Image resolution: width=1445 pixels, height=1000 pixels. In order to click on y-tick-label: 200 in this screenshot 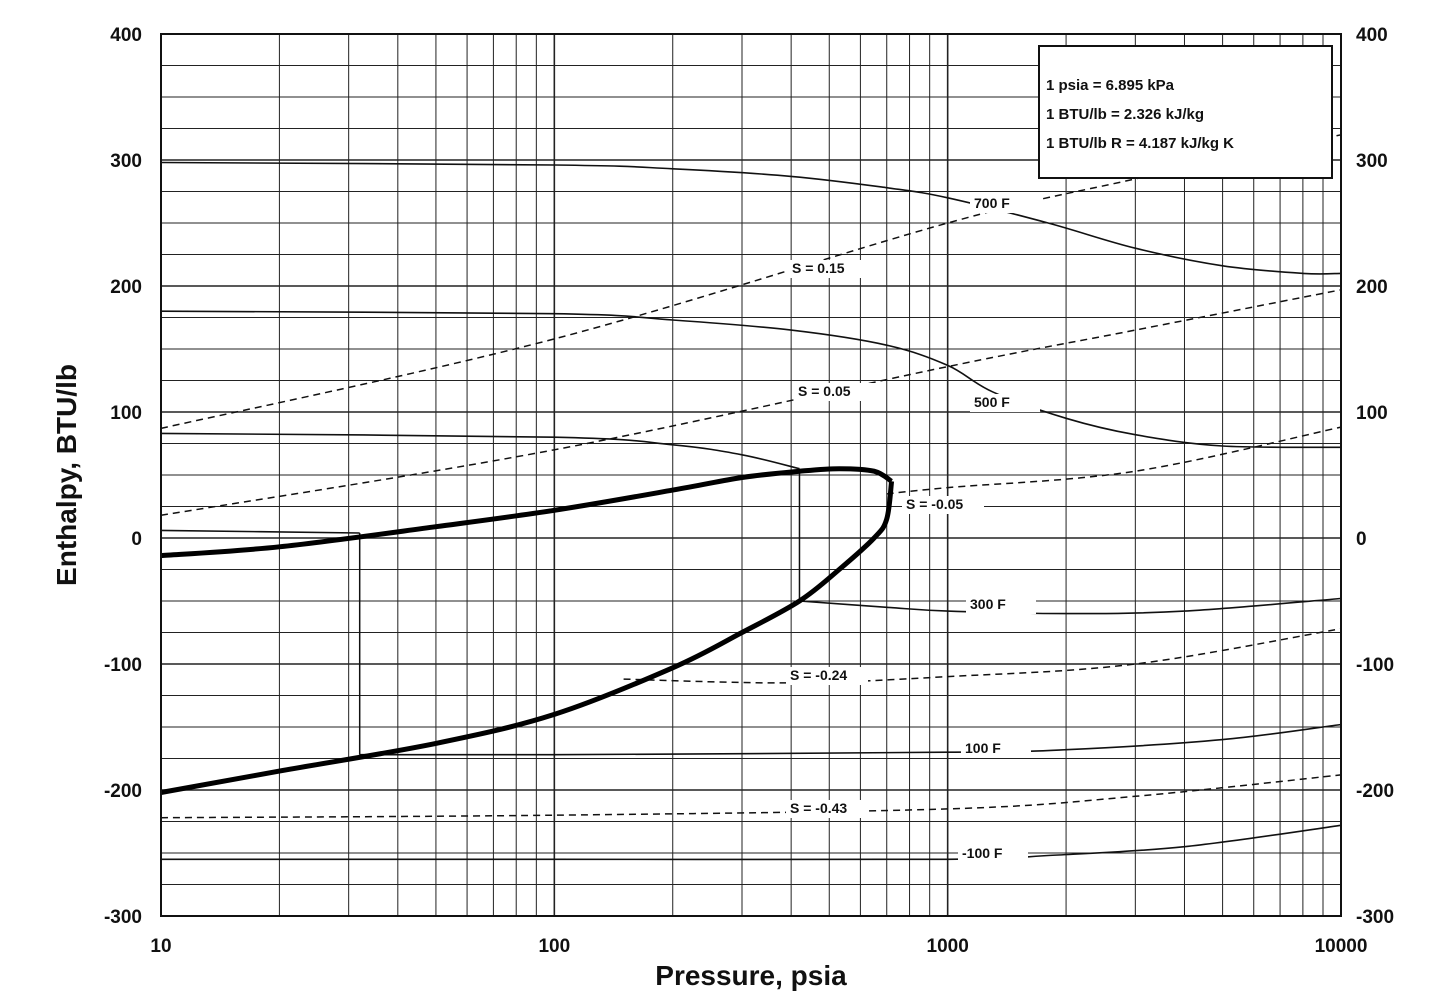, I will do `click(126, 287)`.